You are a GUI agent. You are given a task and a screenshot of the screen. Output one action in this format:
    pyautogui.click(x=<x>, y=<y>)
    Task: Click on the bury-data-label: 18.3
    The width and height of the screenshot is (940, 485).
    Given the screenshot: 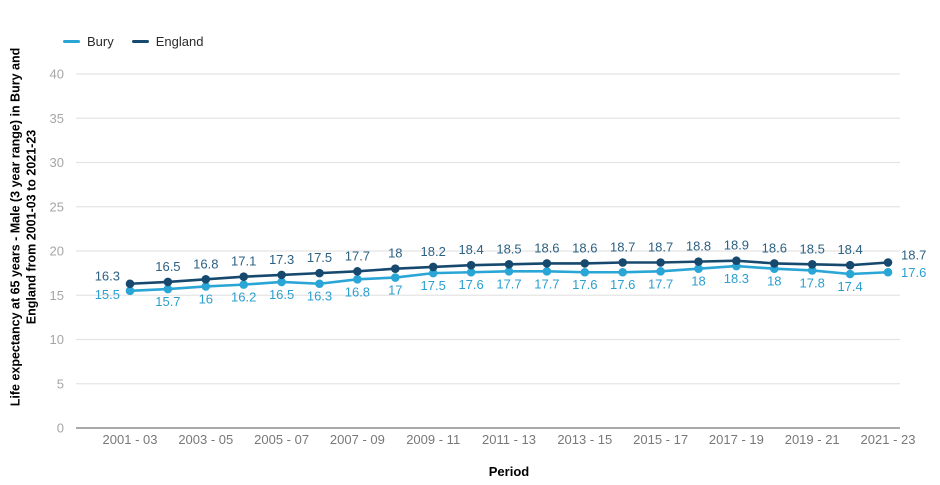 What is the action you would take?
    pyautogui.click(x=736, y=278)
    